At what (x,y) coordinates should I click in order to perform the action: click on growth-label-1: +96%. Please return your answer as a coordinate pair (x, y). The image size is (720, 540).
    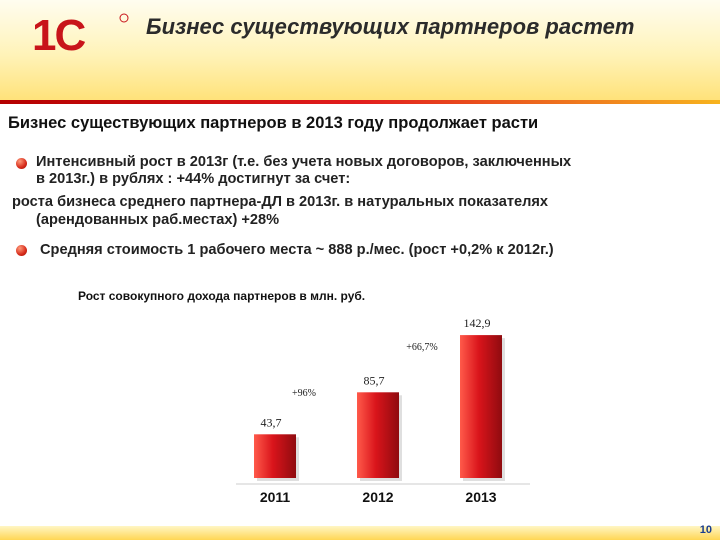
    Looking at the image, I should click on (304, 393).